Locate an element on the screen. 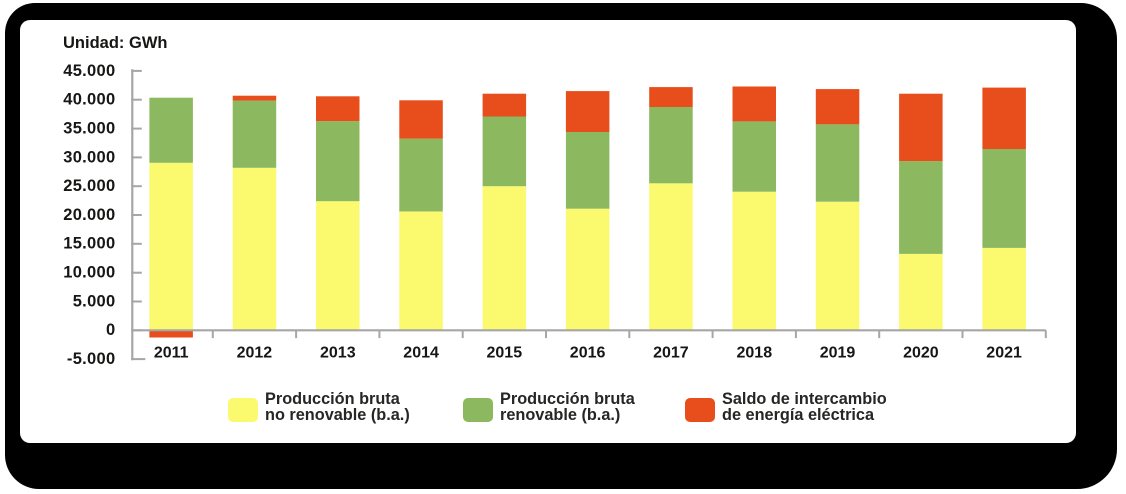 Image resolution: width=1126 pixels, height=494 pixels. x-tick-label: 2016 is located at coordinates (588, 353).